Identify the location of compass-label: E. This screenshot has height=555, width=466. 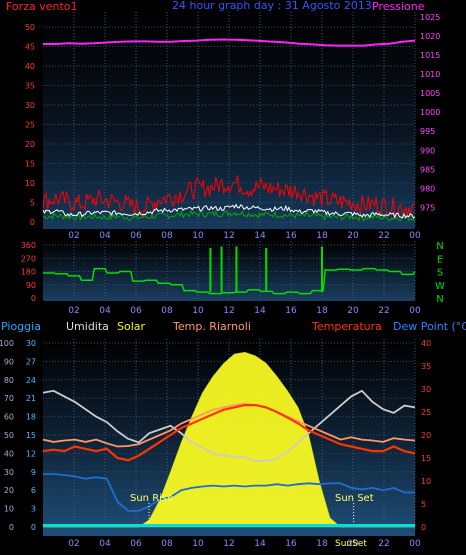
(440, 259).